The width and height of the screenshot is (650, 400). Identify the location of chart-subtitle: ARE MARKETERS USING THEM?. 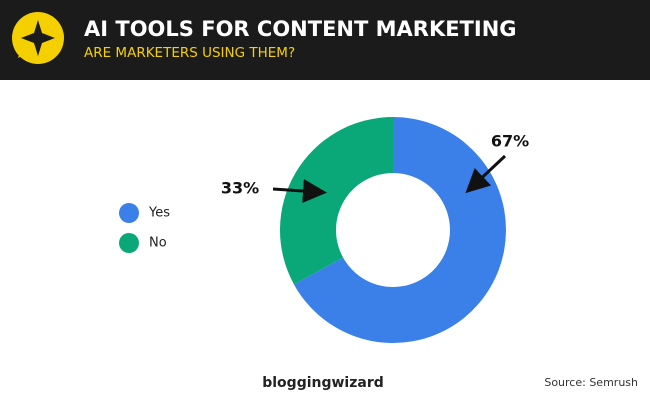
(189, 53).